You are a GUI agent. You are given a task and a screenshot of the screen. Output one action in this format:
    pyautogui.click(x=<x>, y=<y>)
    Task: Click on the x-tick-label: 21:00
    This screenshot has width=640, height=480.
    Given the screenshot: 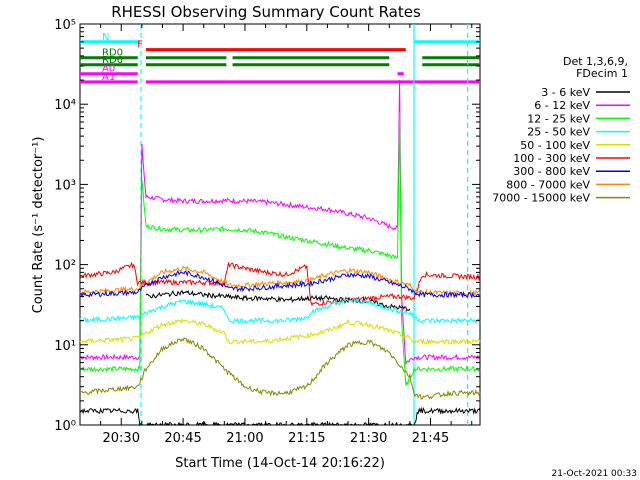 What is the action you would take?
    pyautogui.click(x=244, y=438)
    